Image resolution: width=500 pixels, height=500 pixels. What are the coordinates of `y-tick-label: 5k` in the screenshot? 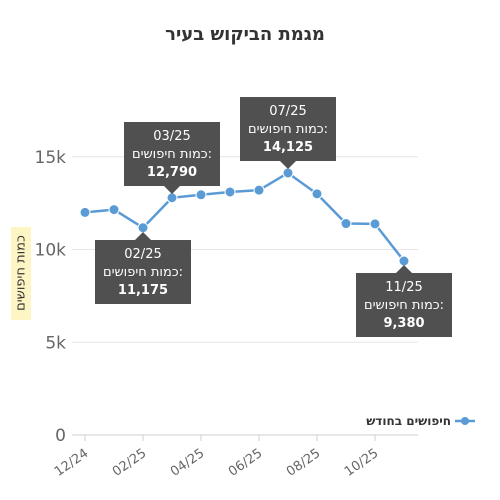 It's located at (55, 343).